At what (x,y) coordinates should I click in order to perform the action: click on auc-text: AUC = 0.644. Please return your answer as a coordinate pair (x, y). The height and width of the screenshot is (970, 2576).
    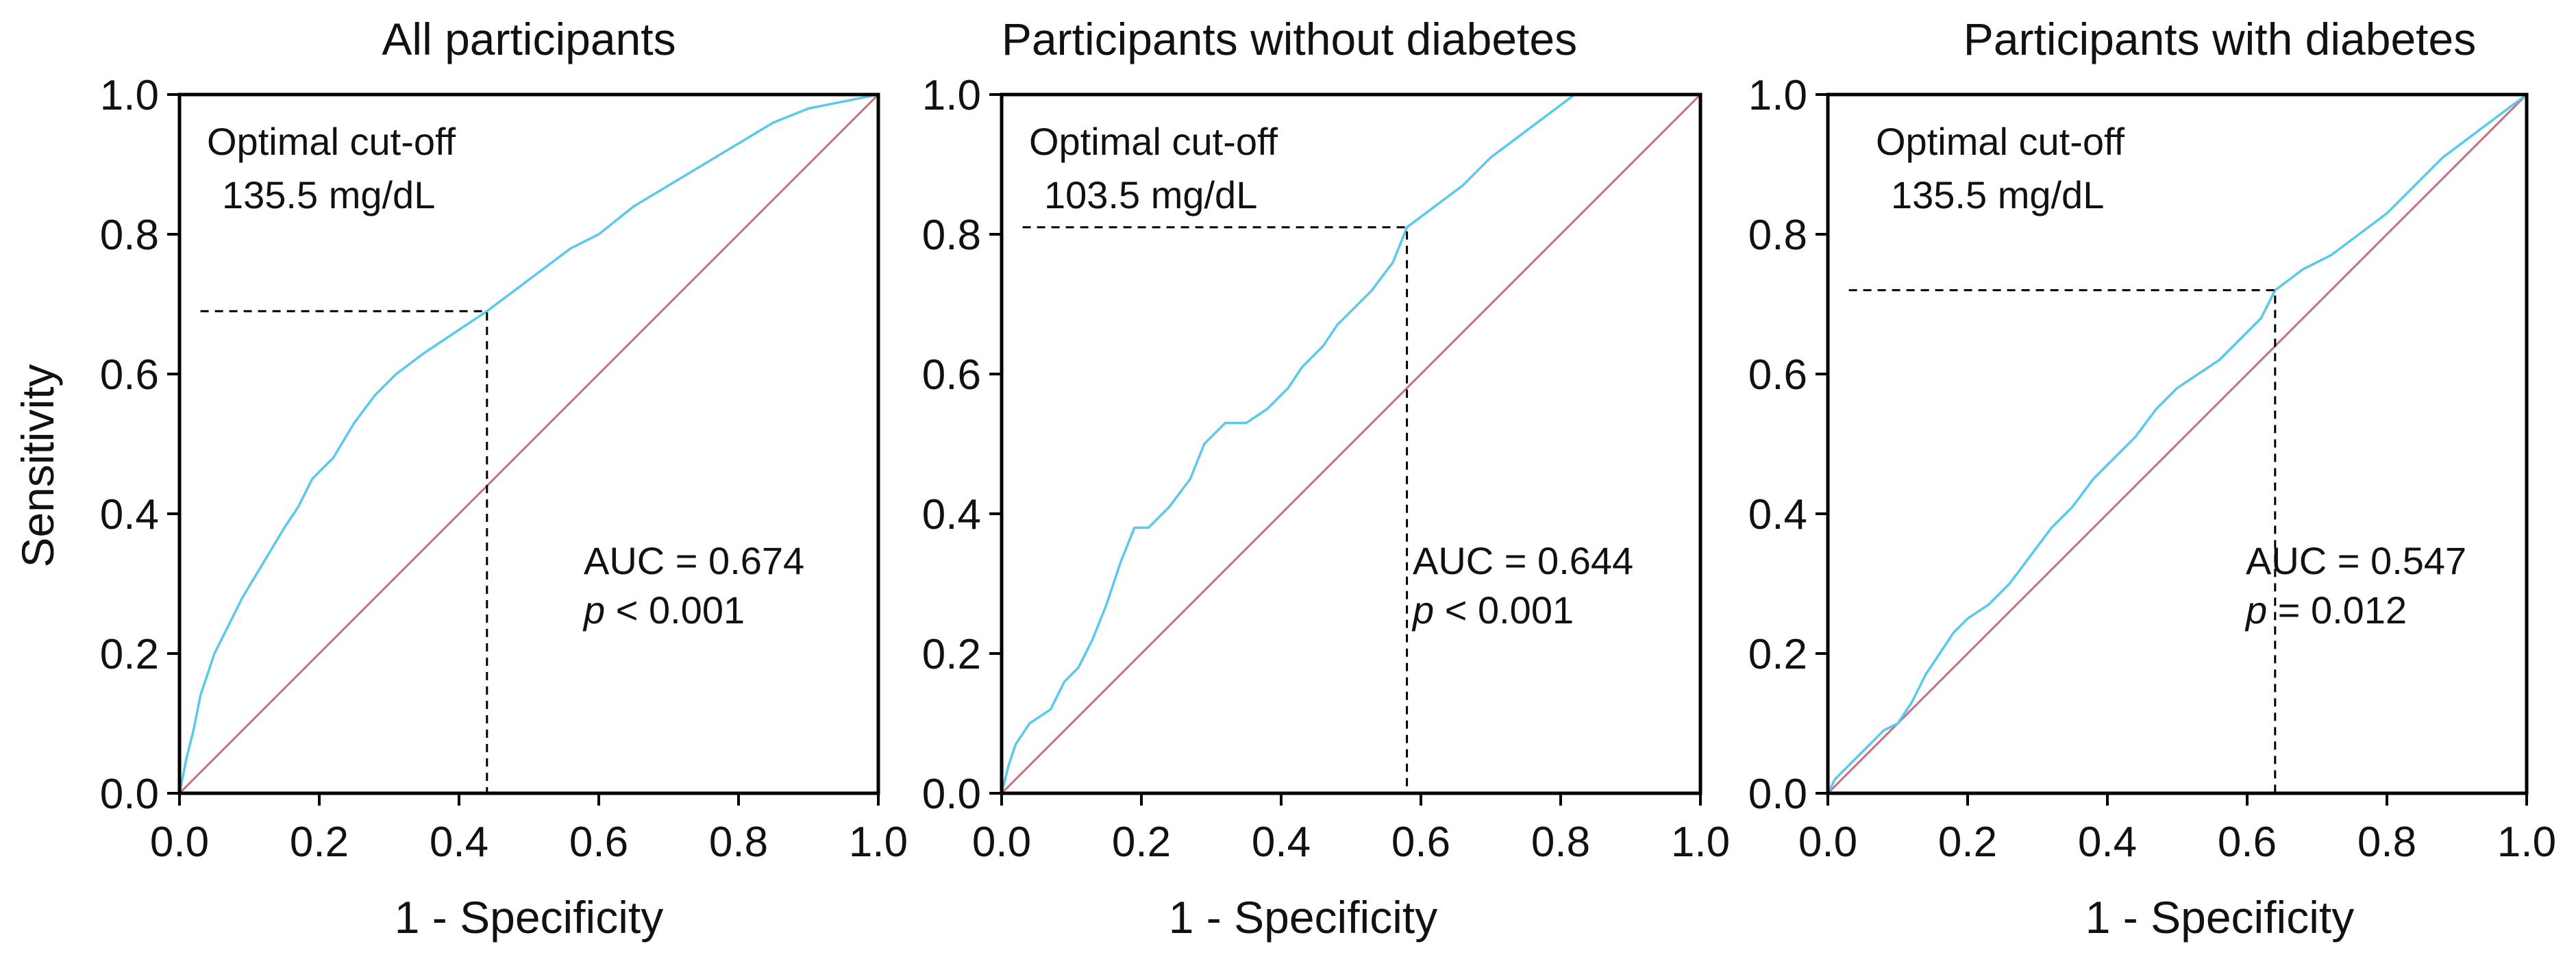
    Looking at the image, I should click on (1523, 560).